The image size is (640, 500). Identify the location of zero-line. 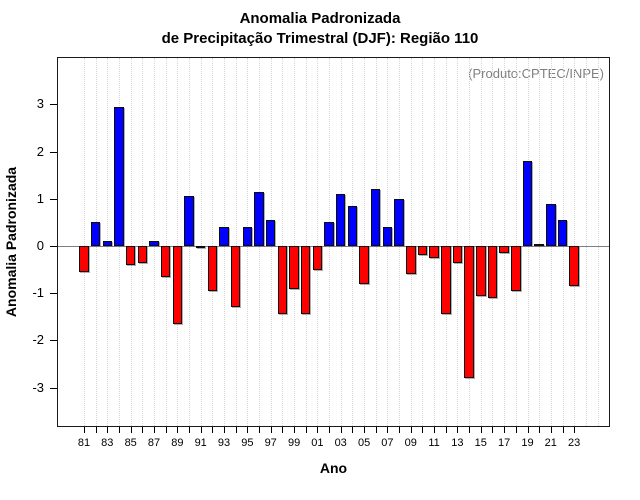
(333, 246).